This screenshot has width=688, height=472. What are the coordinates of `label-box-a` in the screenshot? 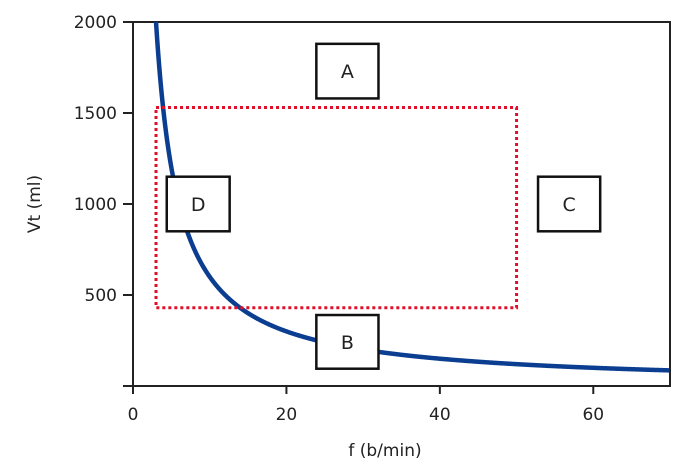 It's located at (347, 71).